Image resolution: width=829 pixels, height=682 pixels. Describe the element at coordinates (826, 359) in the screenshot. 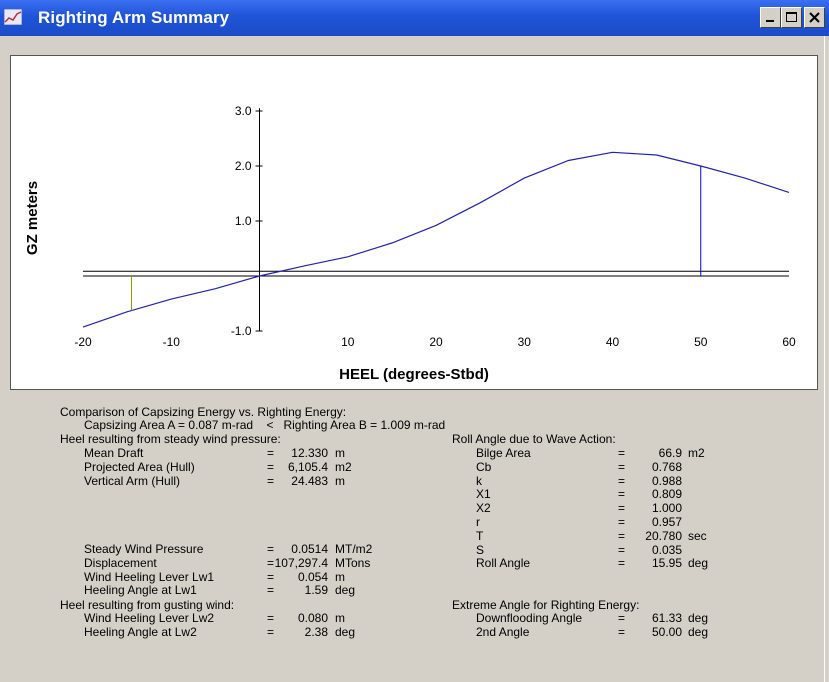

I see `window-border` at that location.